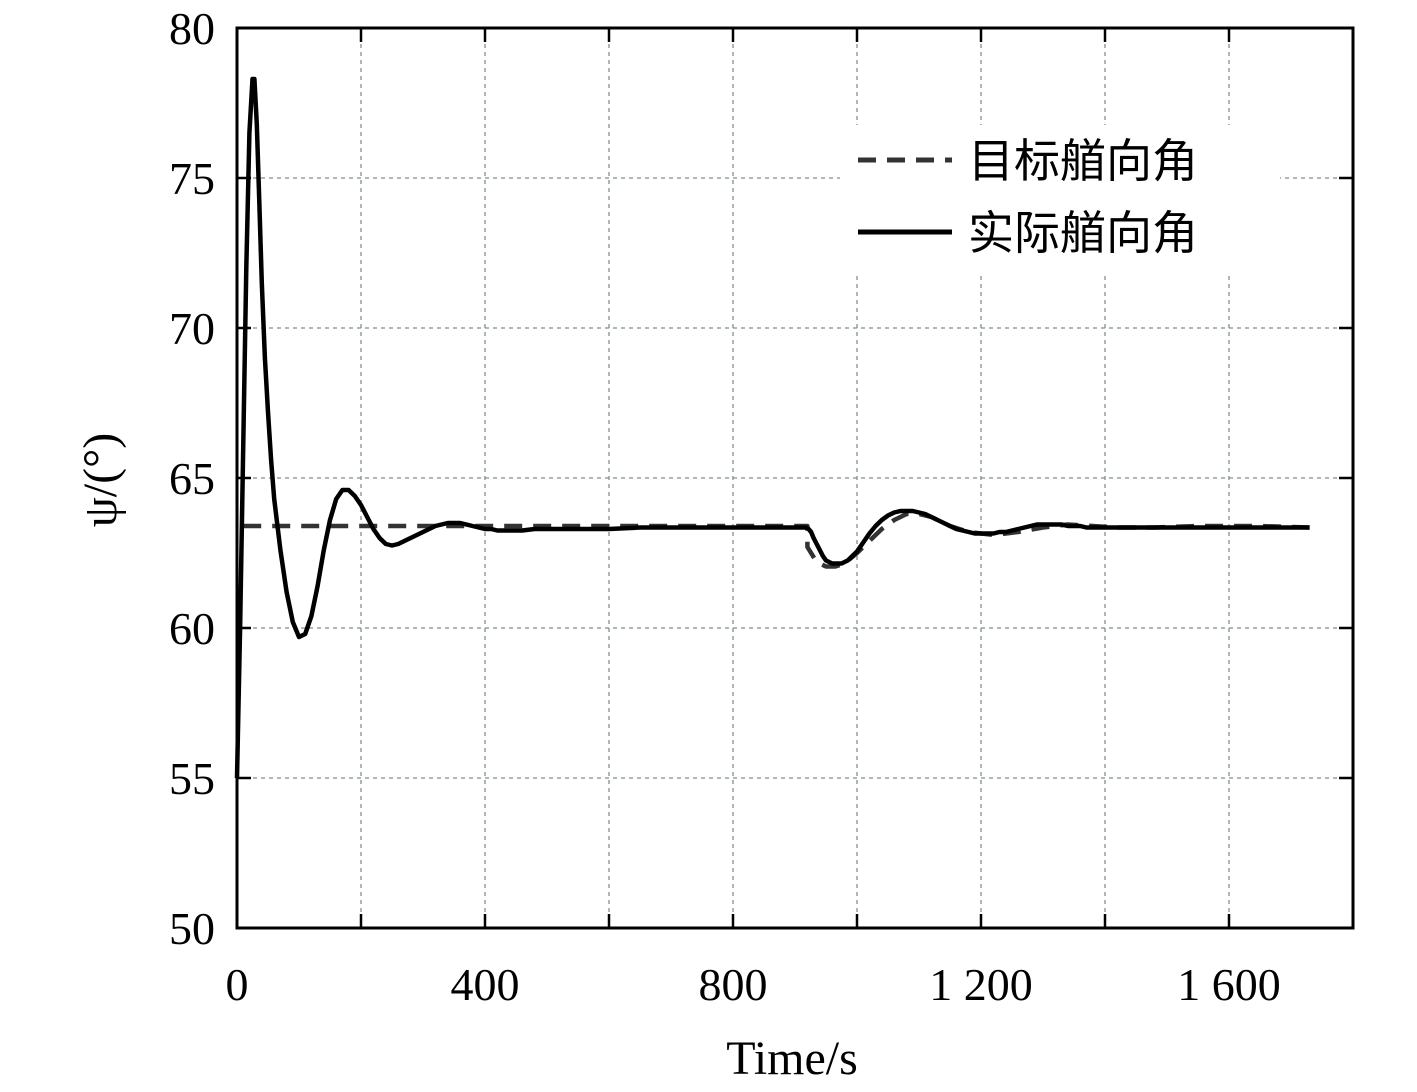 This screenshot has height=1092, width=1417. I want to click on x-tick-label: 400, so click(485, 984).